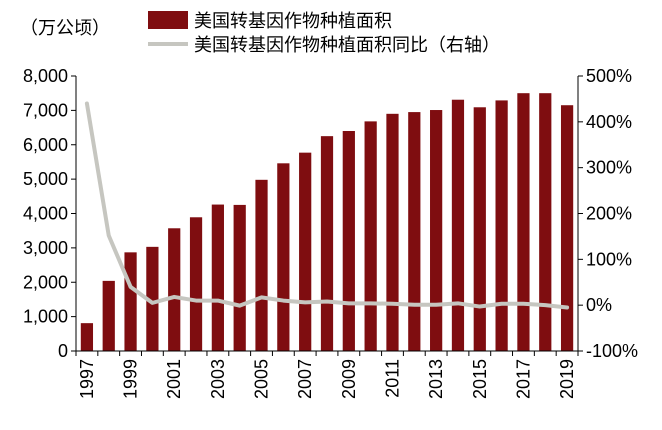 The image size is (662, 430). Describe the element at coordinates (348, 241) in the screenshot. I see `bar-2009` at that location.